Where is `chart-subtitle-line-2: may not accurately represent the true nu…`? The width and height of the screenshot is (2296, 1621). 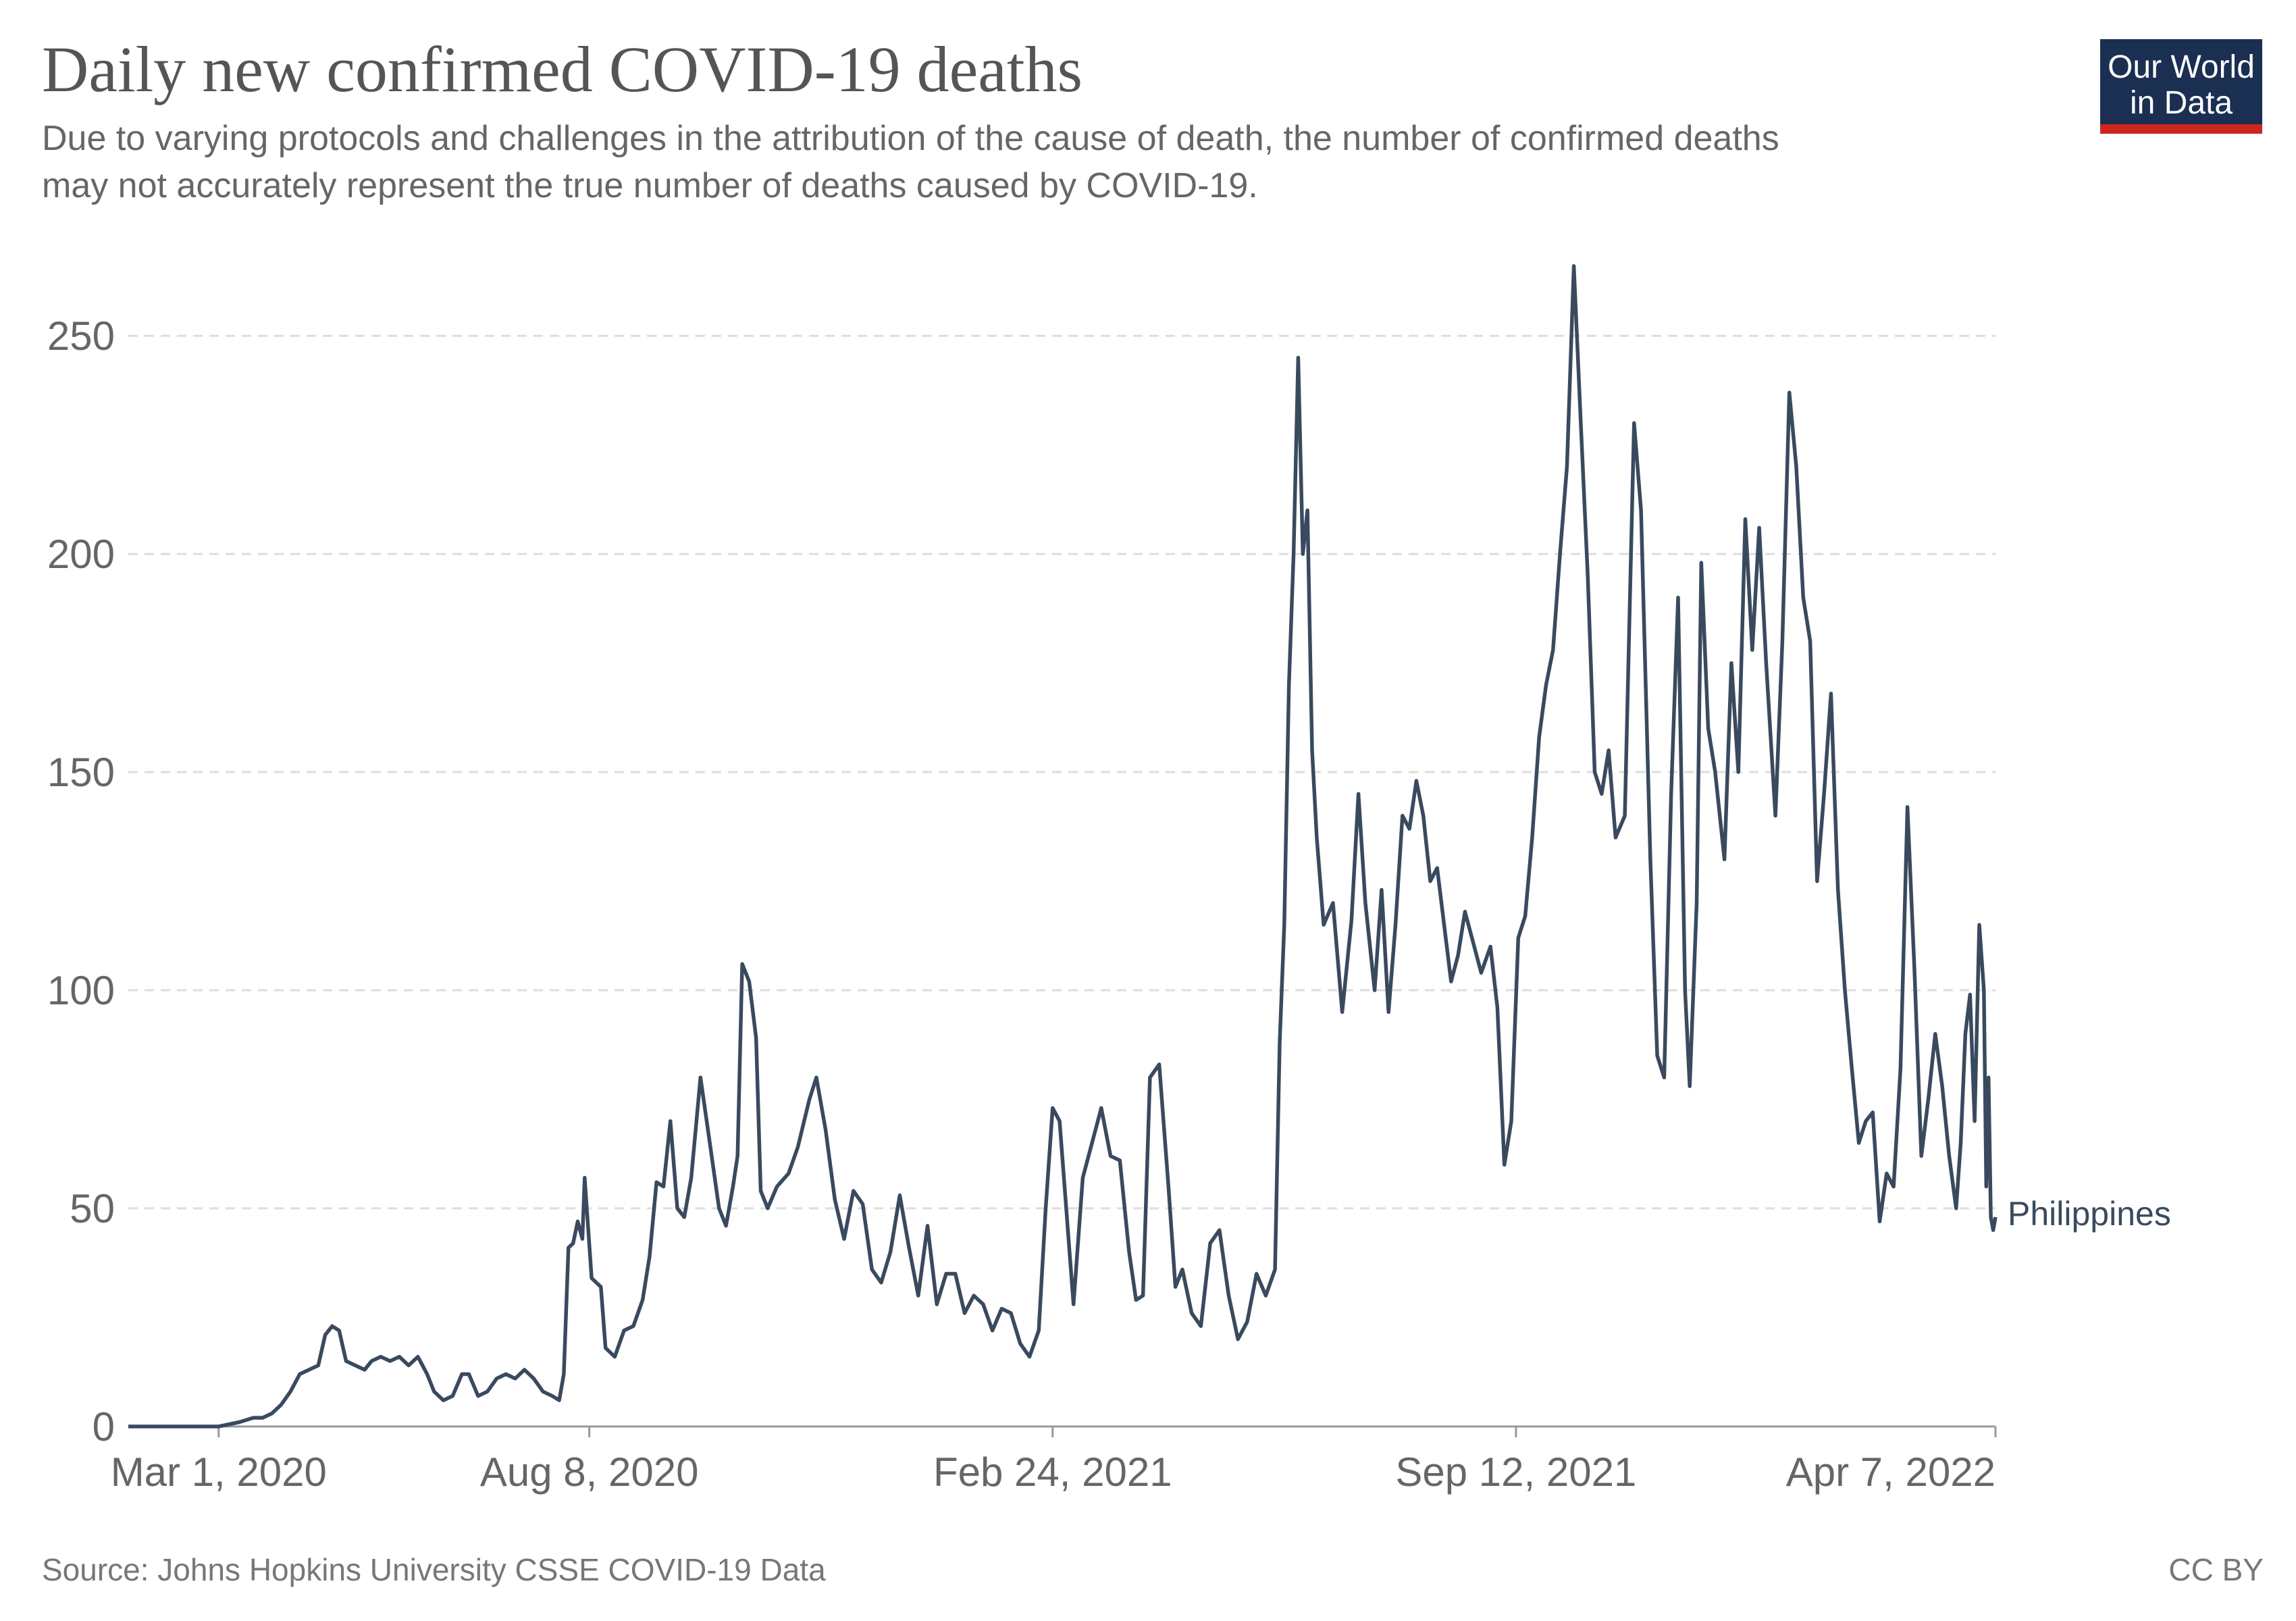
chart-subtitle-line-2: may not accurately represent the true nu… is located at coordinates (650, 185).